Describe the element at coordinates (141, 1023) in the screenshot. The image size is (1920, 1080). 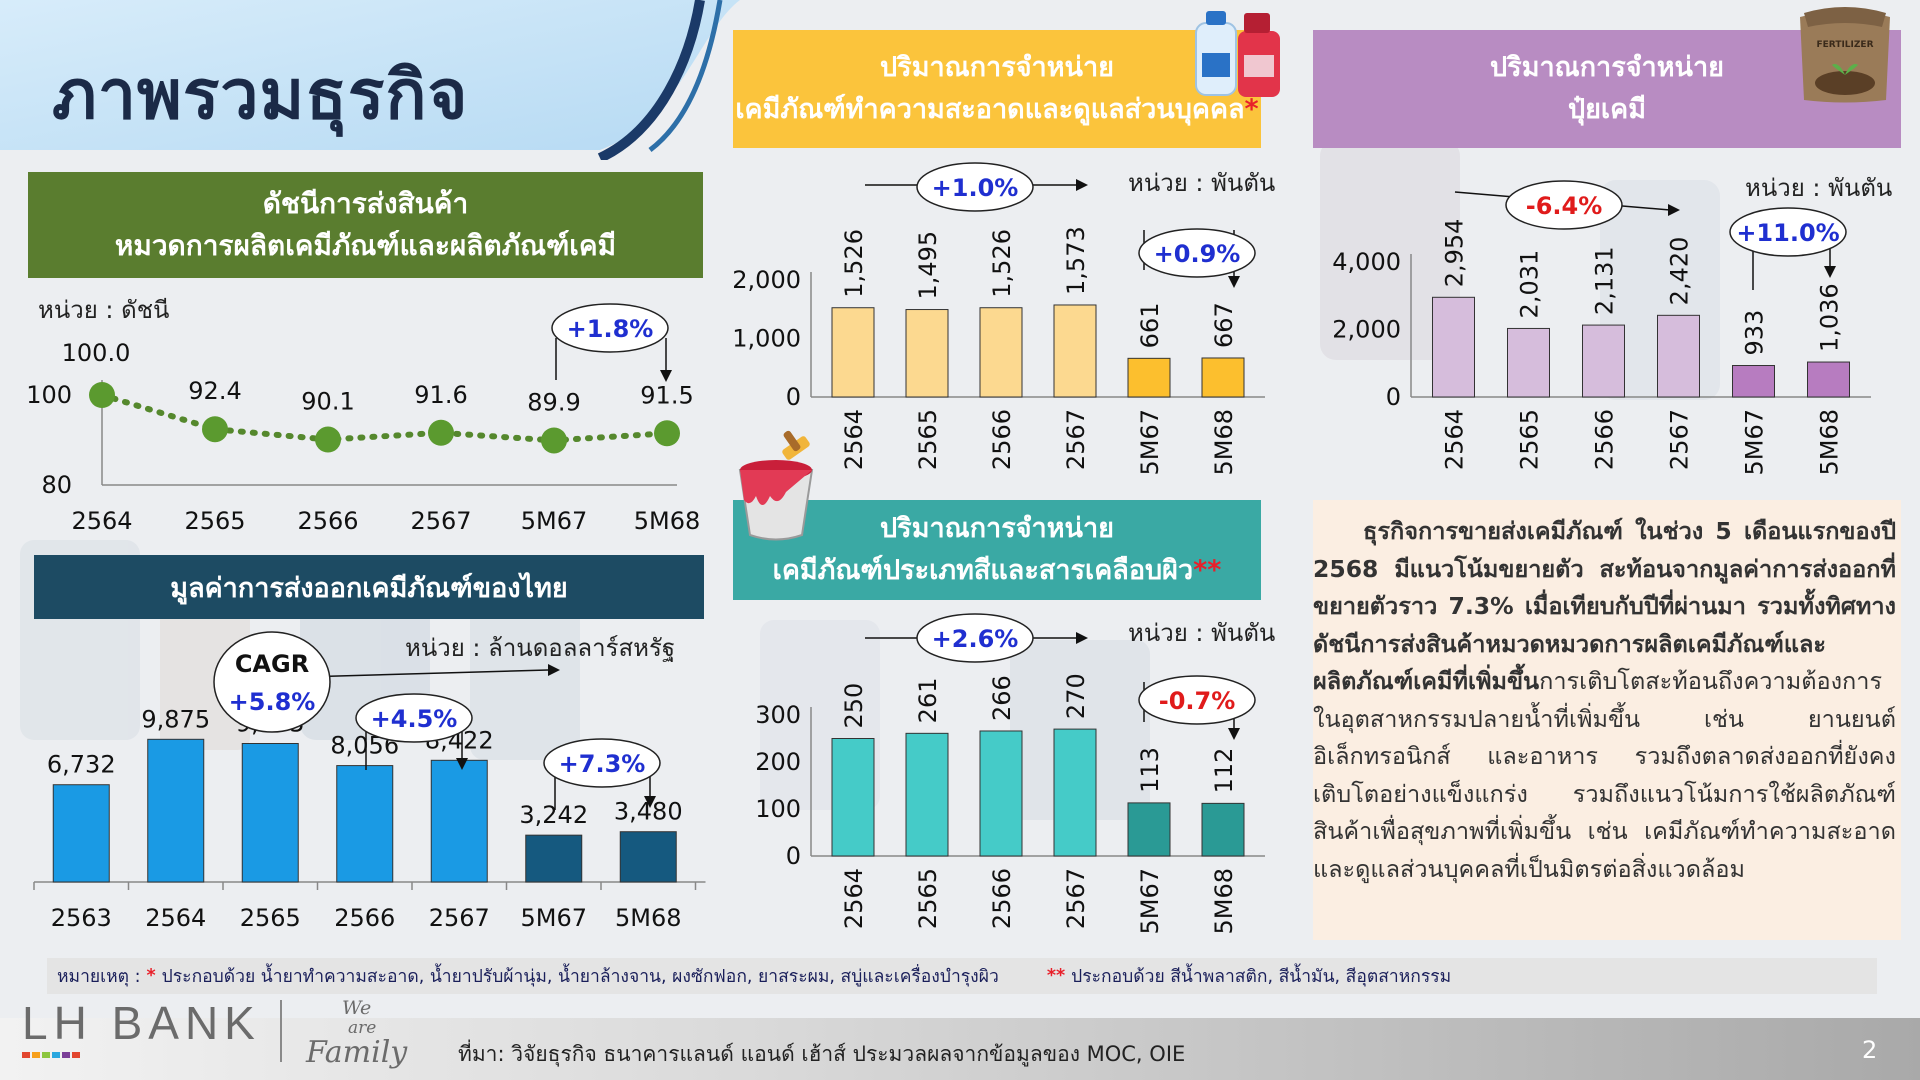
I see `lh-bank-logo-text: LH BANK` at that location.